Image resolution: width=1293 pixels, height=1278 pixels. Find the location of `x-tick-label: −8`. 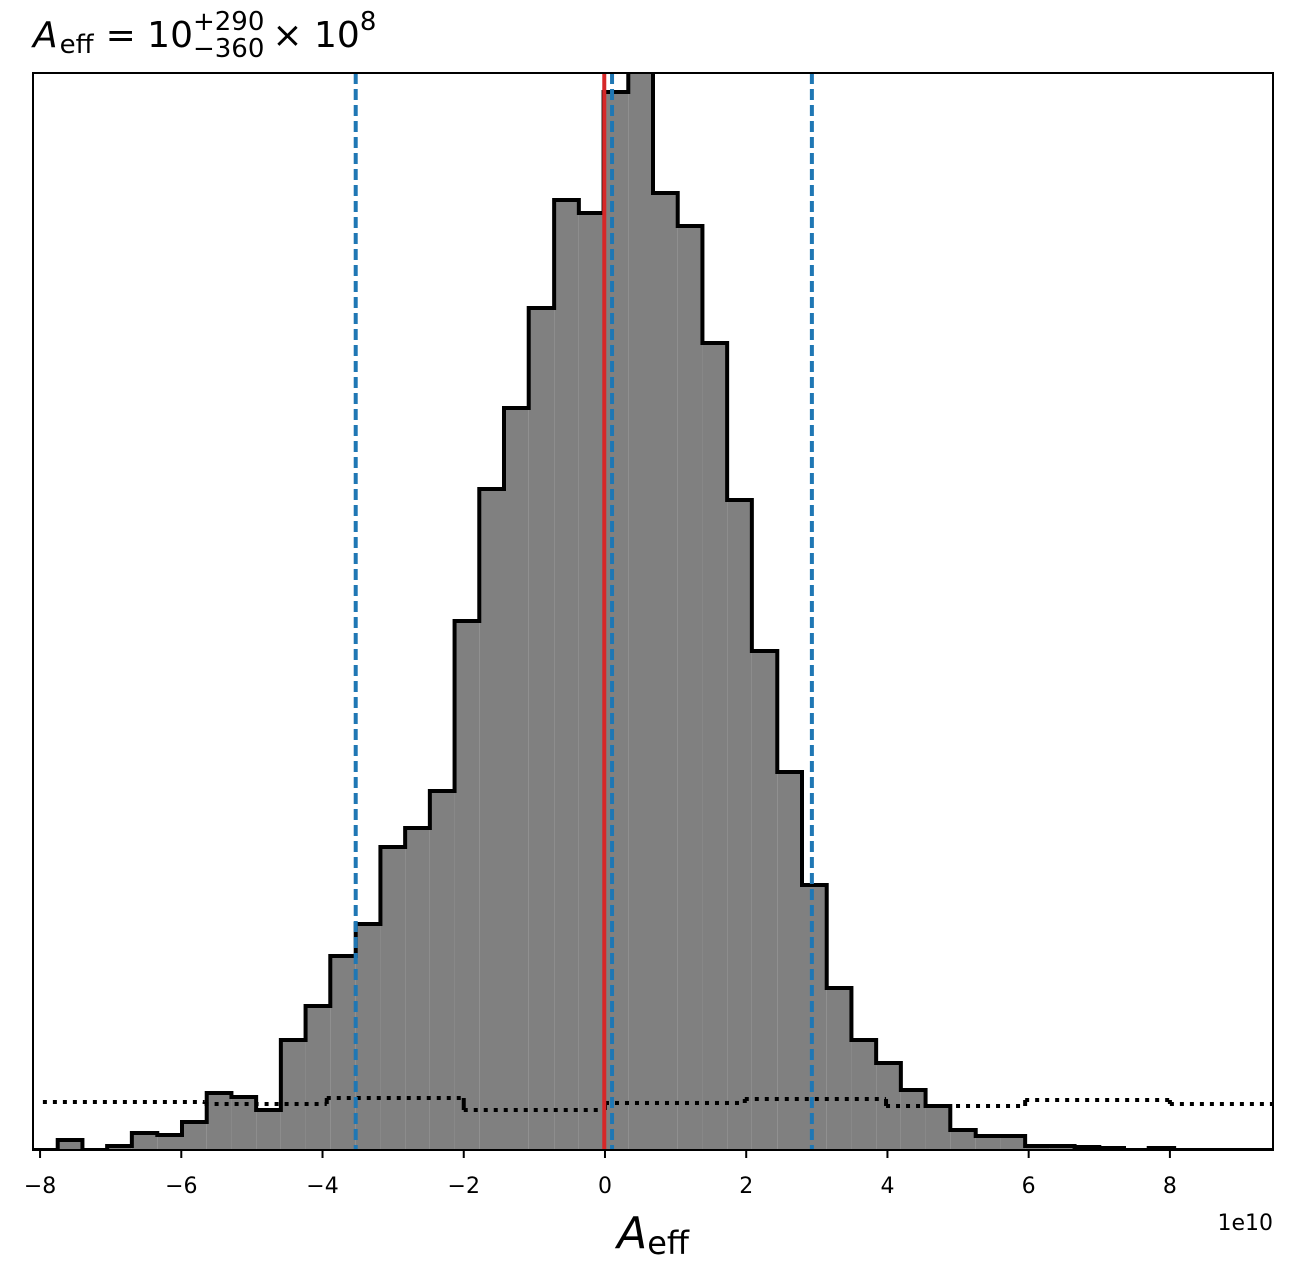

x-tick-label: −8 is located at coordinates (40, 1186).